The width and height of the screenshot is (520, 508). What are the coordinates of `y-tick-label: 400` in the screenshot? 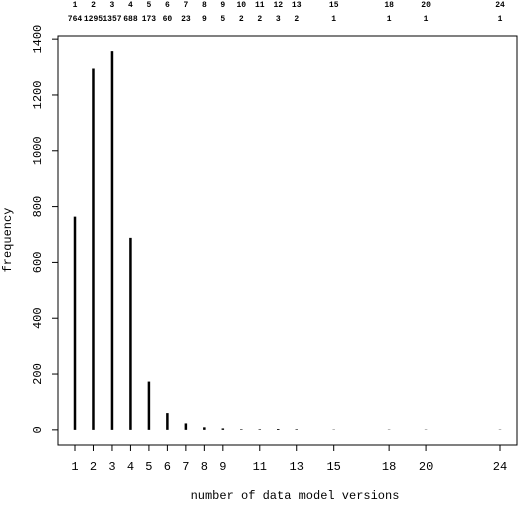 It's located at (38, 318).